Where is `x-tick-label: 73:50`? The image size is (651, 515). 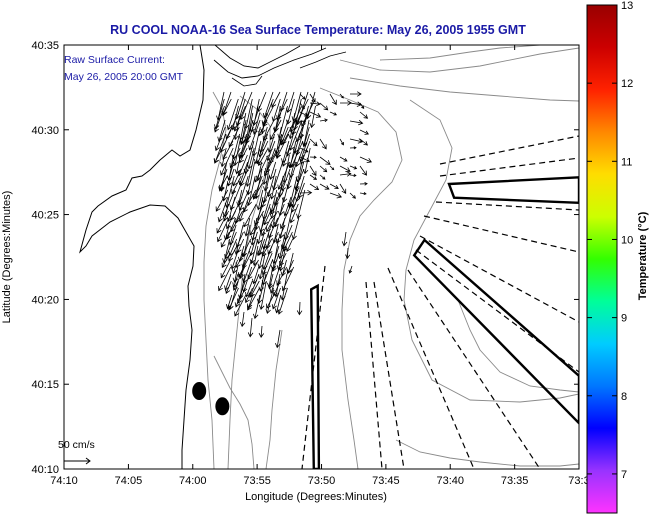
x-tick-label: 73:50 is located at coordinates (322, 481).